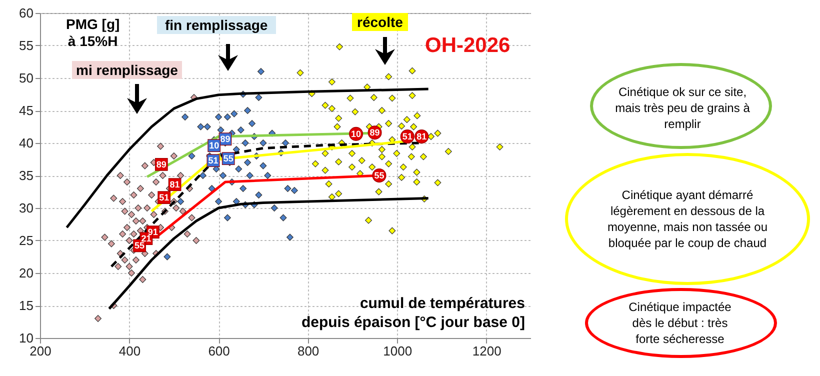  I want to click on x-tick-label: 1200, so click(487, 351).